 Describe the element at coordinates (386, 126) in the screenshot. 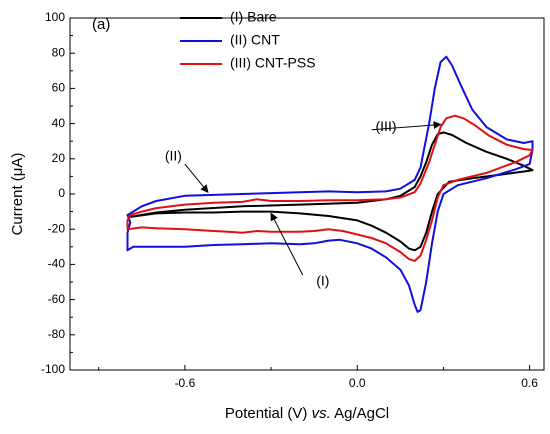

I see `annotation-label-iii: (III)` at that location.